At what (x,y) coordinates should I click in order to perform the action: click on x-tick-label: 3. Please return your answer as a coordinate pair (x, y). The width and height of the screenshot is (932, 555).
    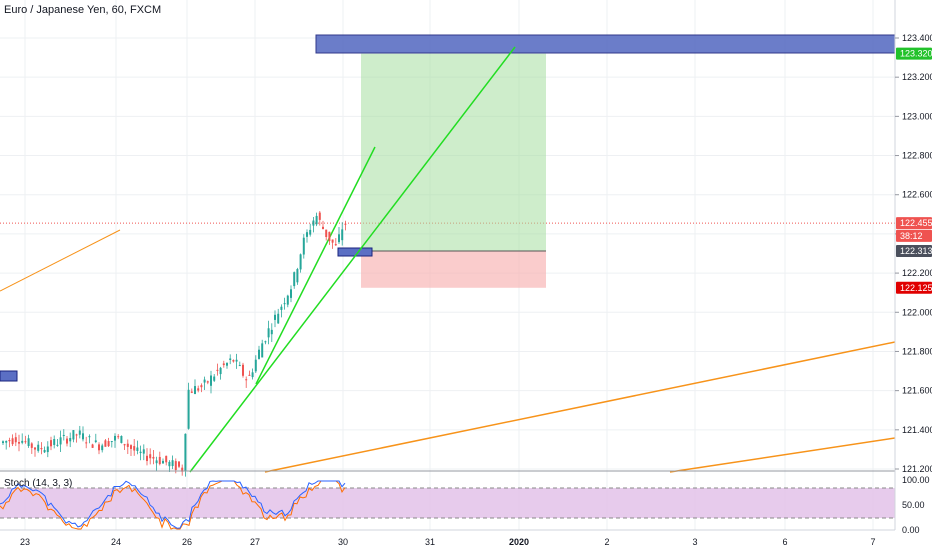
    Looking at the image, I should click on (694, 542).